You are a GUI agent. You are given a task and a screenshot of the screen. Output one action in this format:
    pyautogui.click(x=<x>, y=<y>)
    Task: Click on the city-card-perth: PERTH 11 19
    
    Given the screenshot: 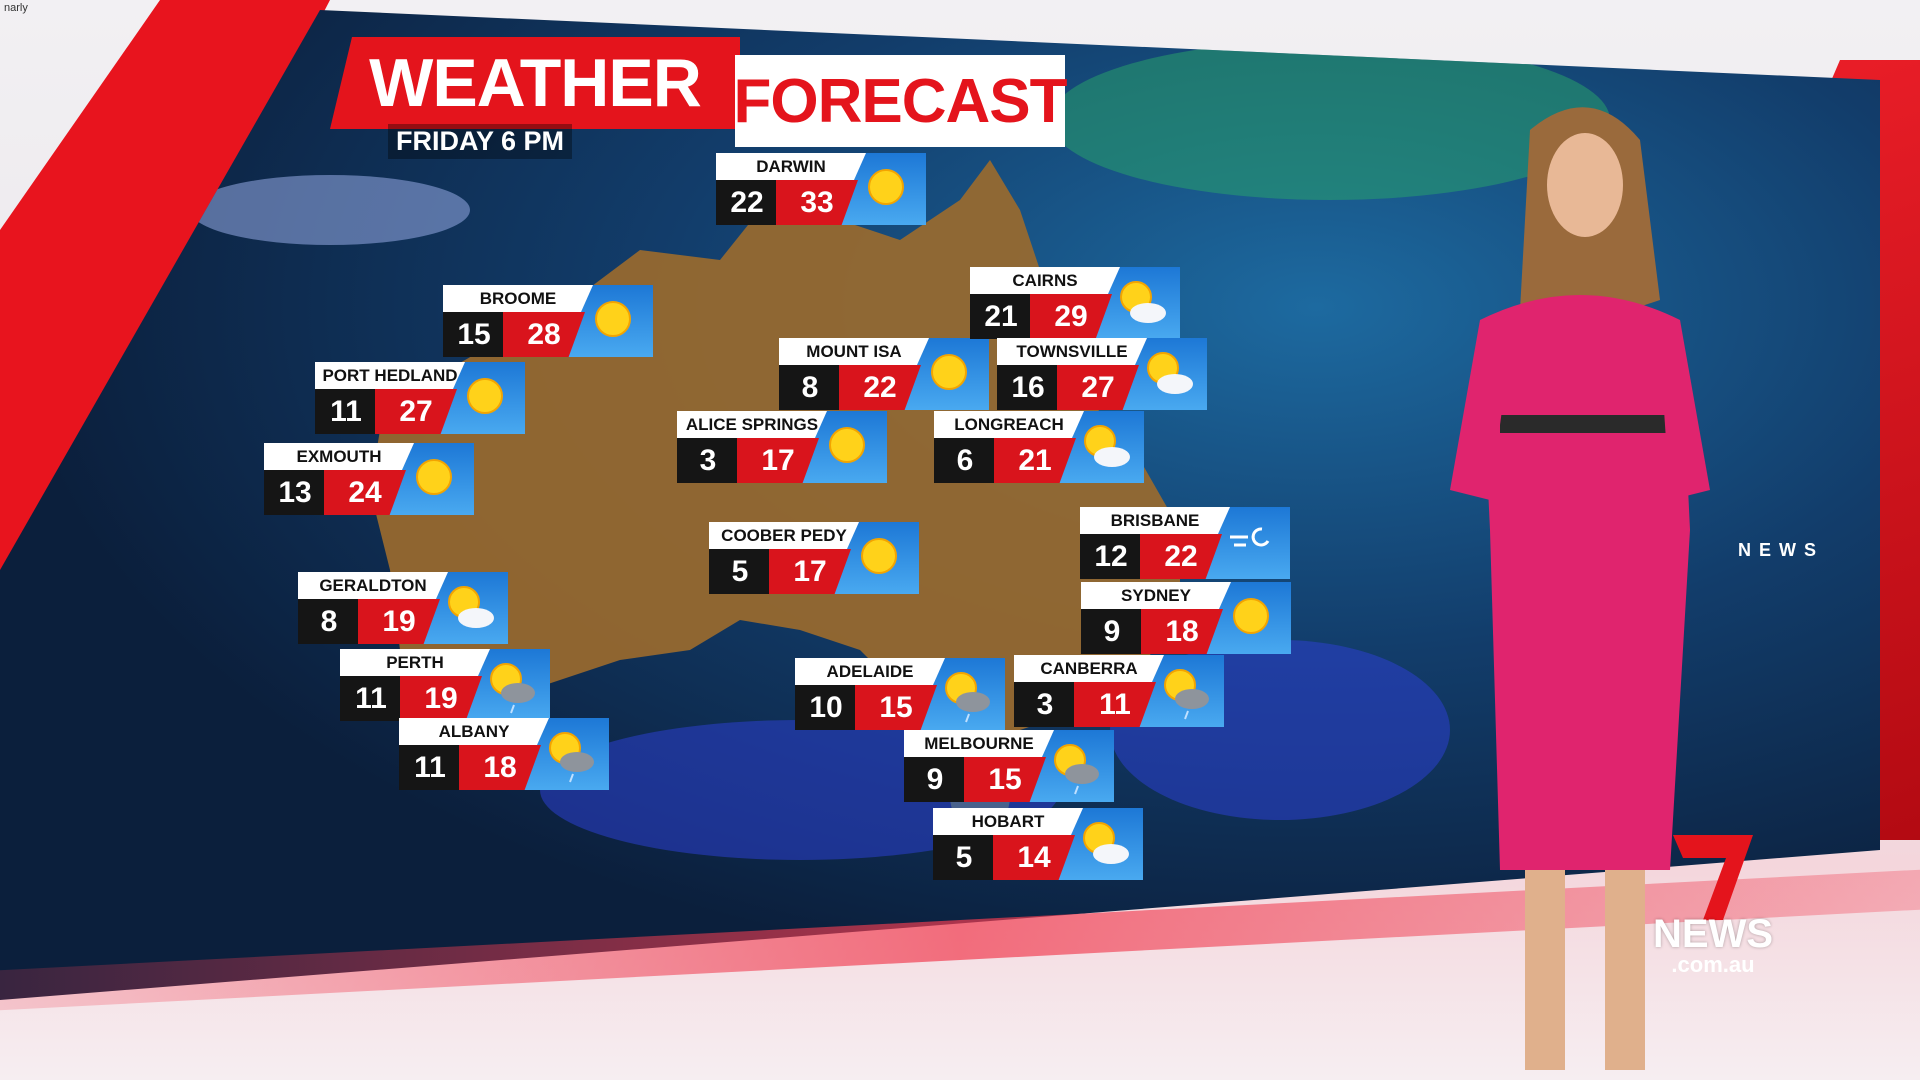 What is the action you would take?
    pyautogui.click(x=445, y=685)
    